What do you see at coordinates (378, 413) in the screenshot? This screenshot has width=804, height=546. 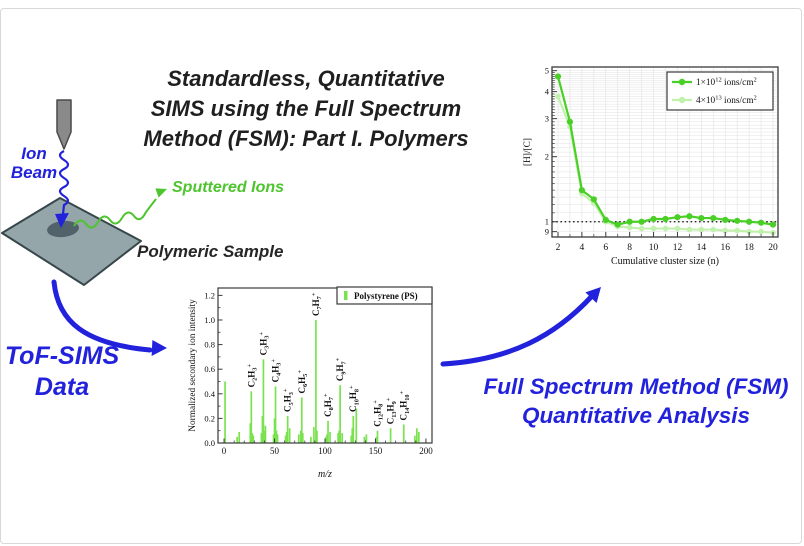 I see `peak-label: C12H8+` at bounding box center [378, 413].